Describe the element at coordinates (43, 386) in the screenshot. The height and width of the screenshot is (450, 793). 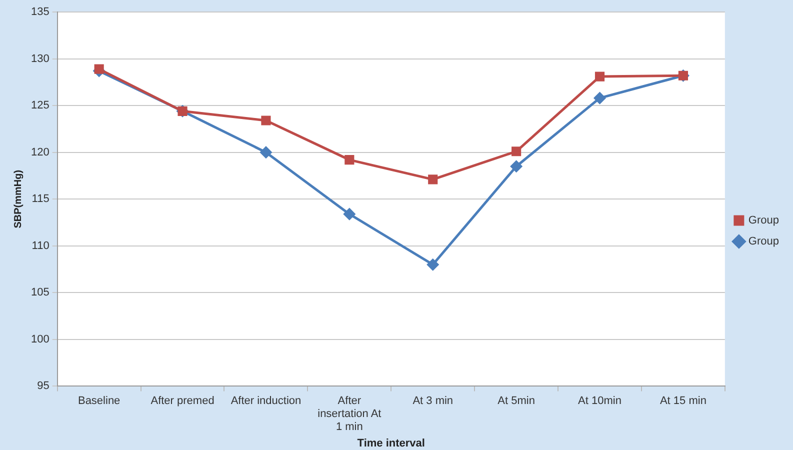
I see `y-tick-label: 95` at that location.